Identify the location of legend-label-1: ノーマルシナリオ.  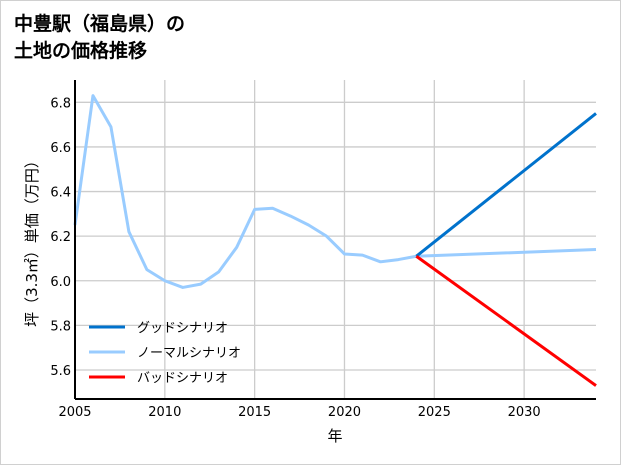
(189, 353).